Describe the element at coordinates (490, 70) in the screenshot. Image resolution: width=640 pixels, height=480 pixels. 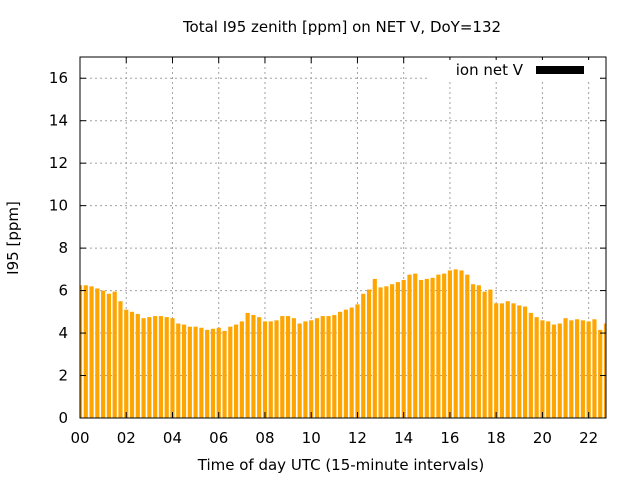
I see `legend-label: ion net V` at that location.